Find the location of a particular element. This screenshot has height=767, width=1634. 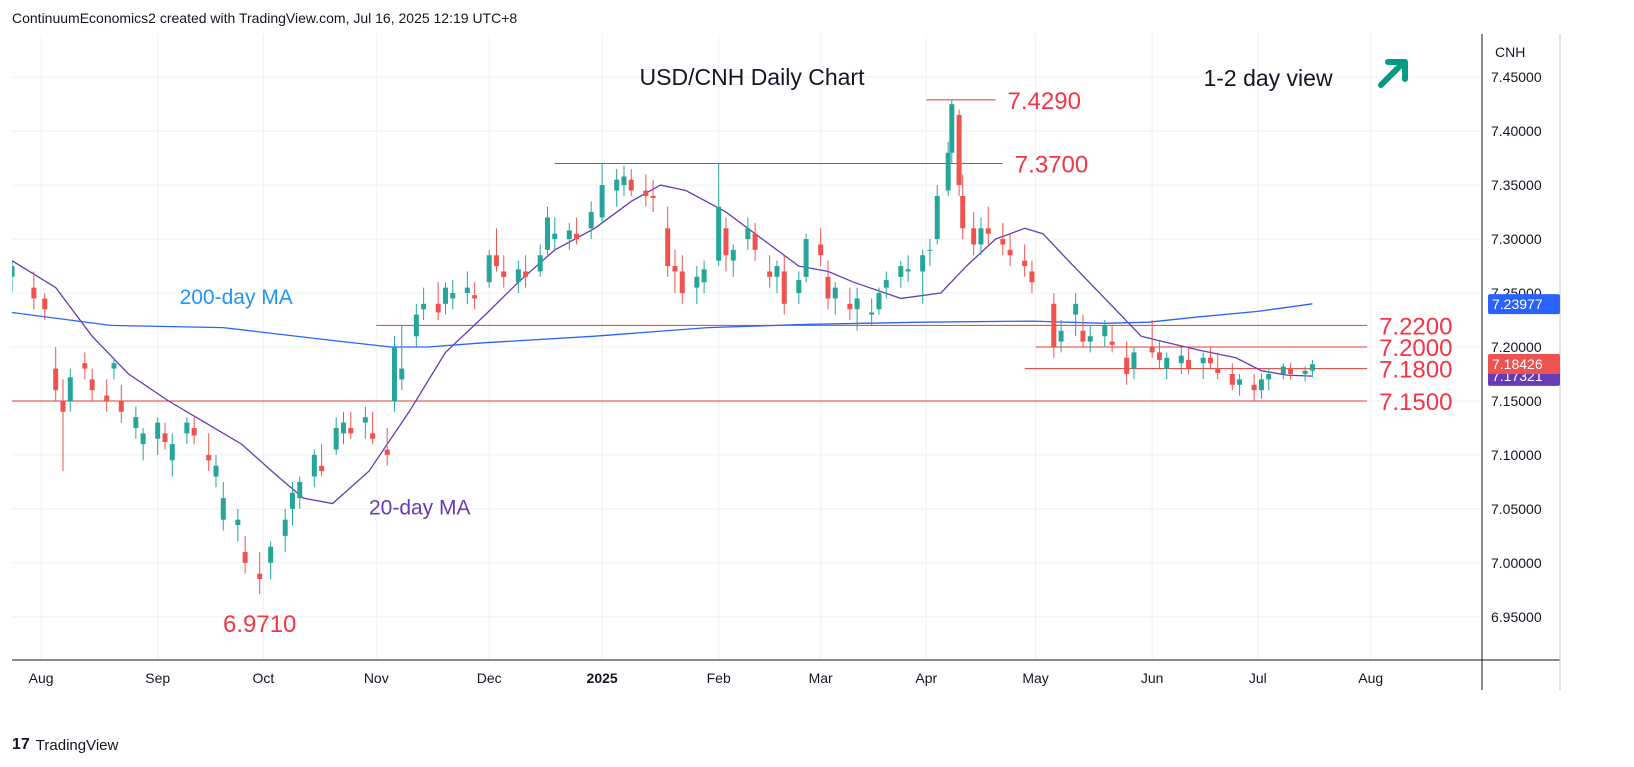

level-label: 7.3700 is located at coordinates (1051, 165).